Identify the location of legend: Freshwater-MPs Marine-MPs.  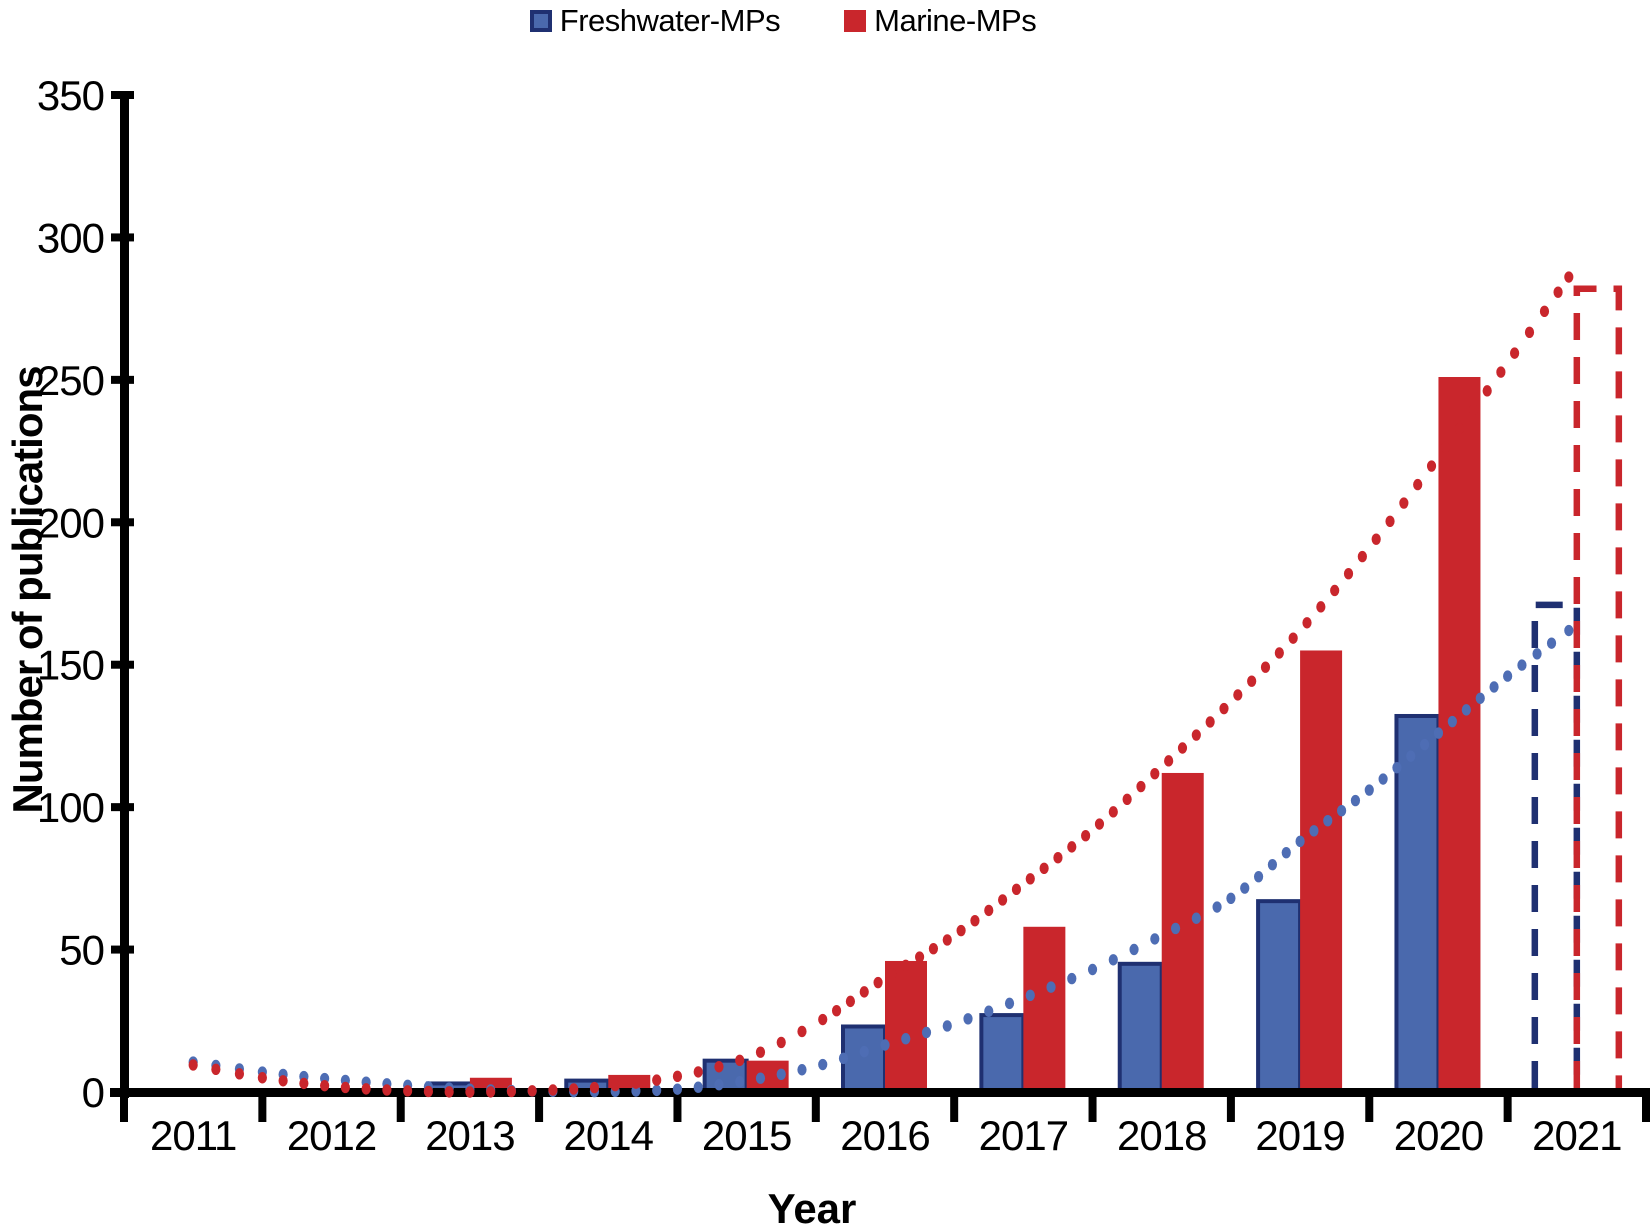
(783, 21).